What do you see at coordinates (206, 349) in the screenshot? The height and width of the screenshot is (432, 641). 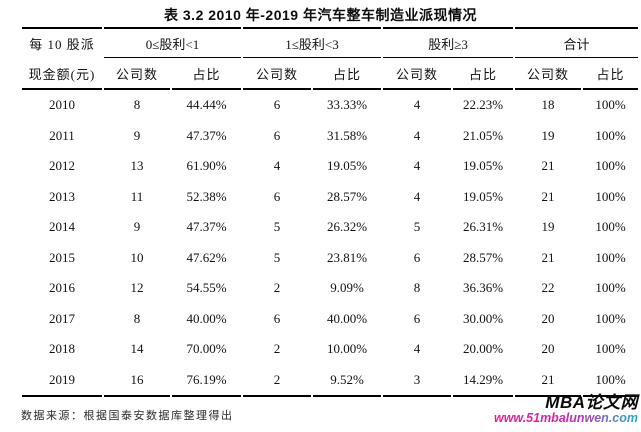 I see `value-cell: 70.00%` at bounding box center [206, 349].